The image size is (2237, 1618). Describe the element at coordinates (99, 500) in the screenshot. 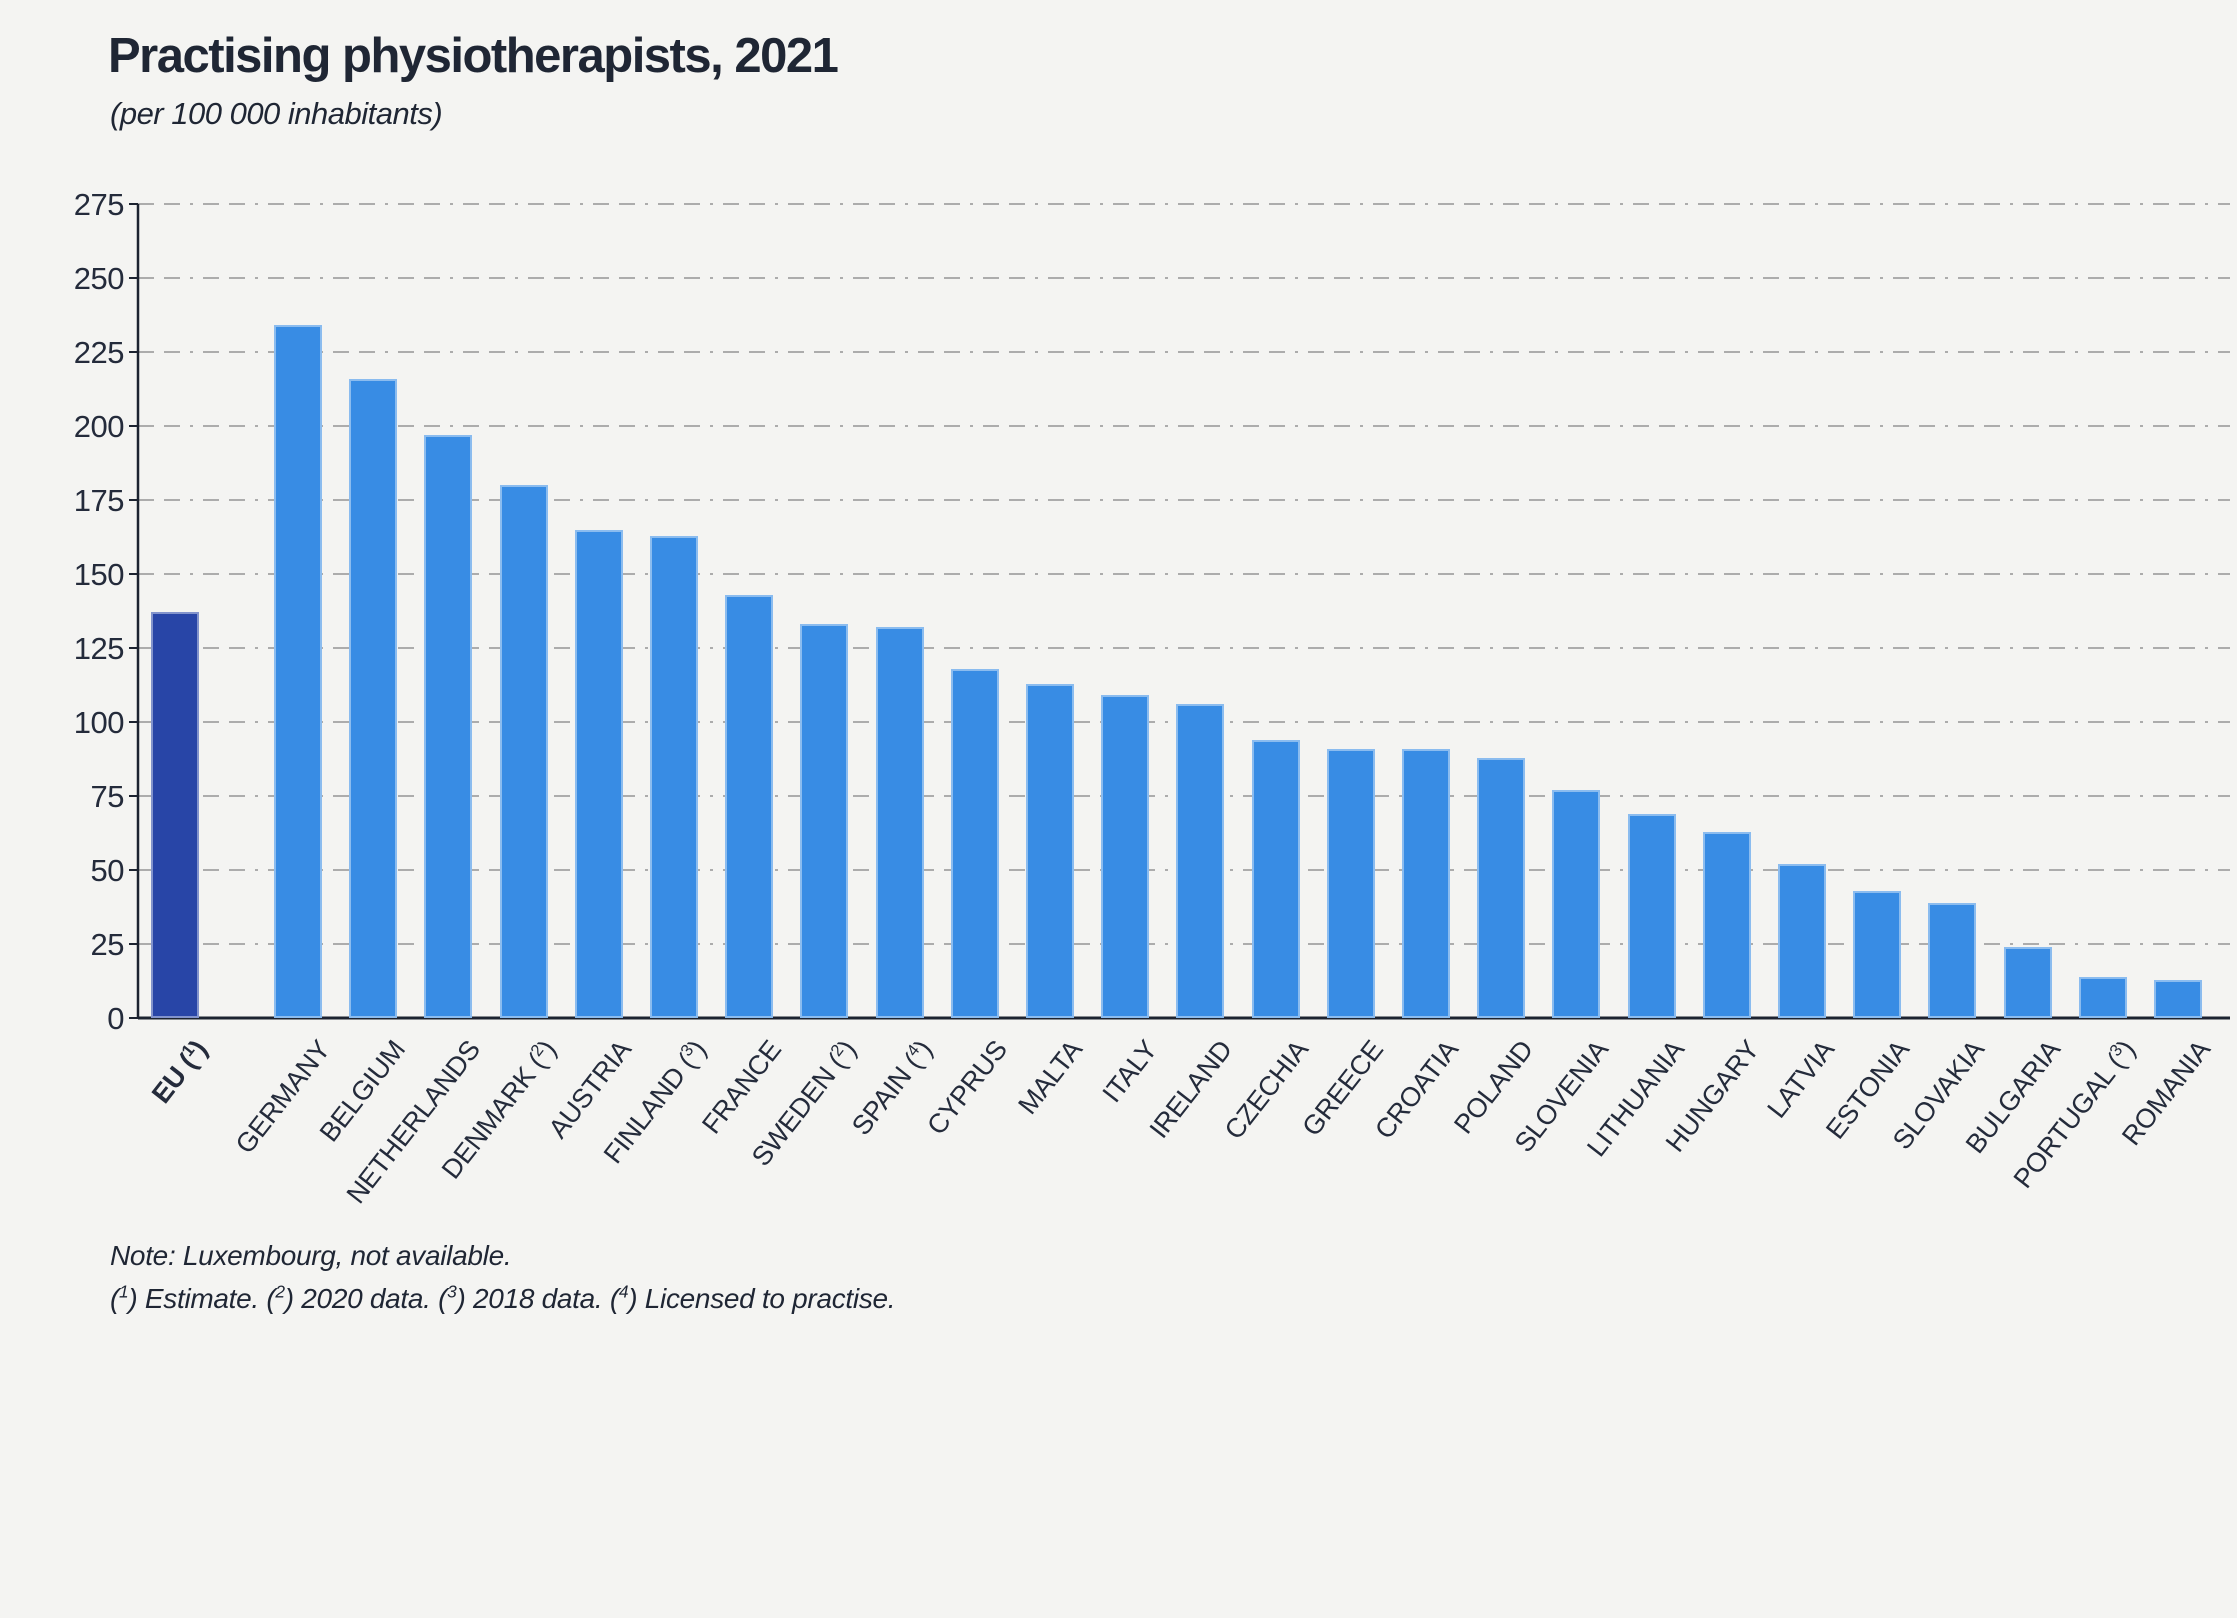

I see `y-label-175: 175` at that location.